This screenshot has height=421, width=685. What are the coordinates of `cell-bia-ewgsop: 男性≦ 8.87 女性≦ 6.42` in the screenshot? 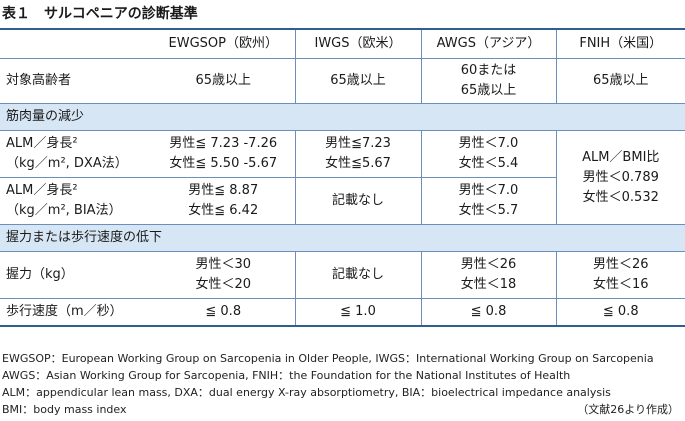 It's located at (223, 201).